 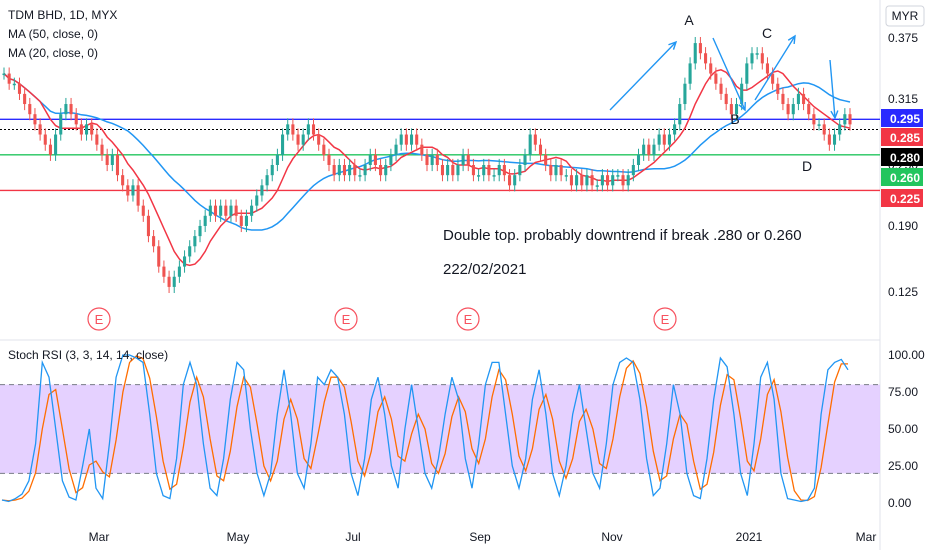 What do you see at coordinates (440, 155) in the screenshot?
I see `horizontal-lines` at bounding box center [440, 155].